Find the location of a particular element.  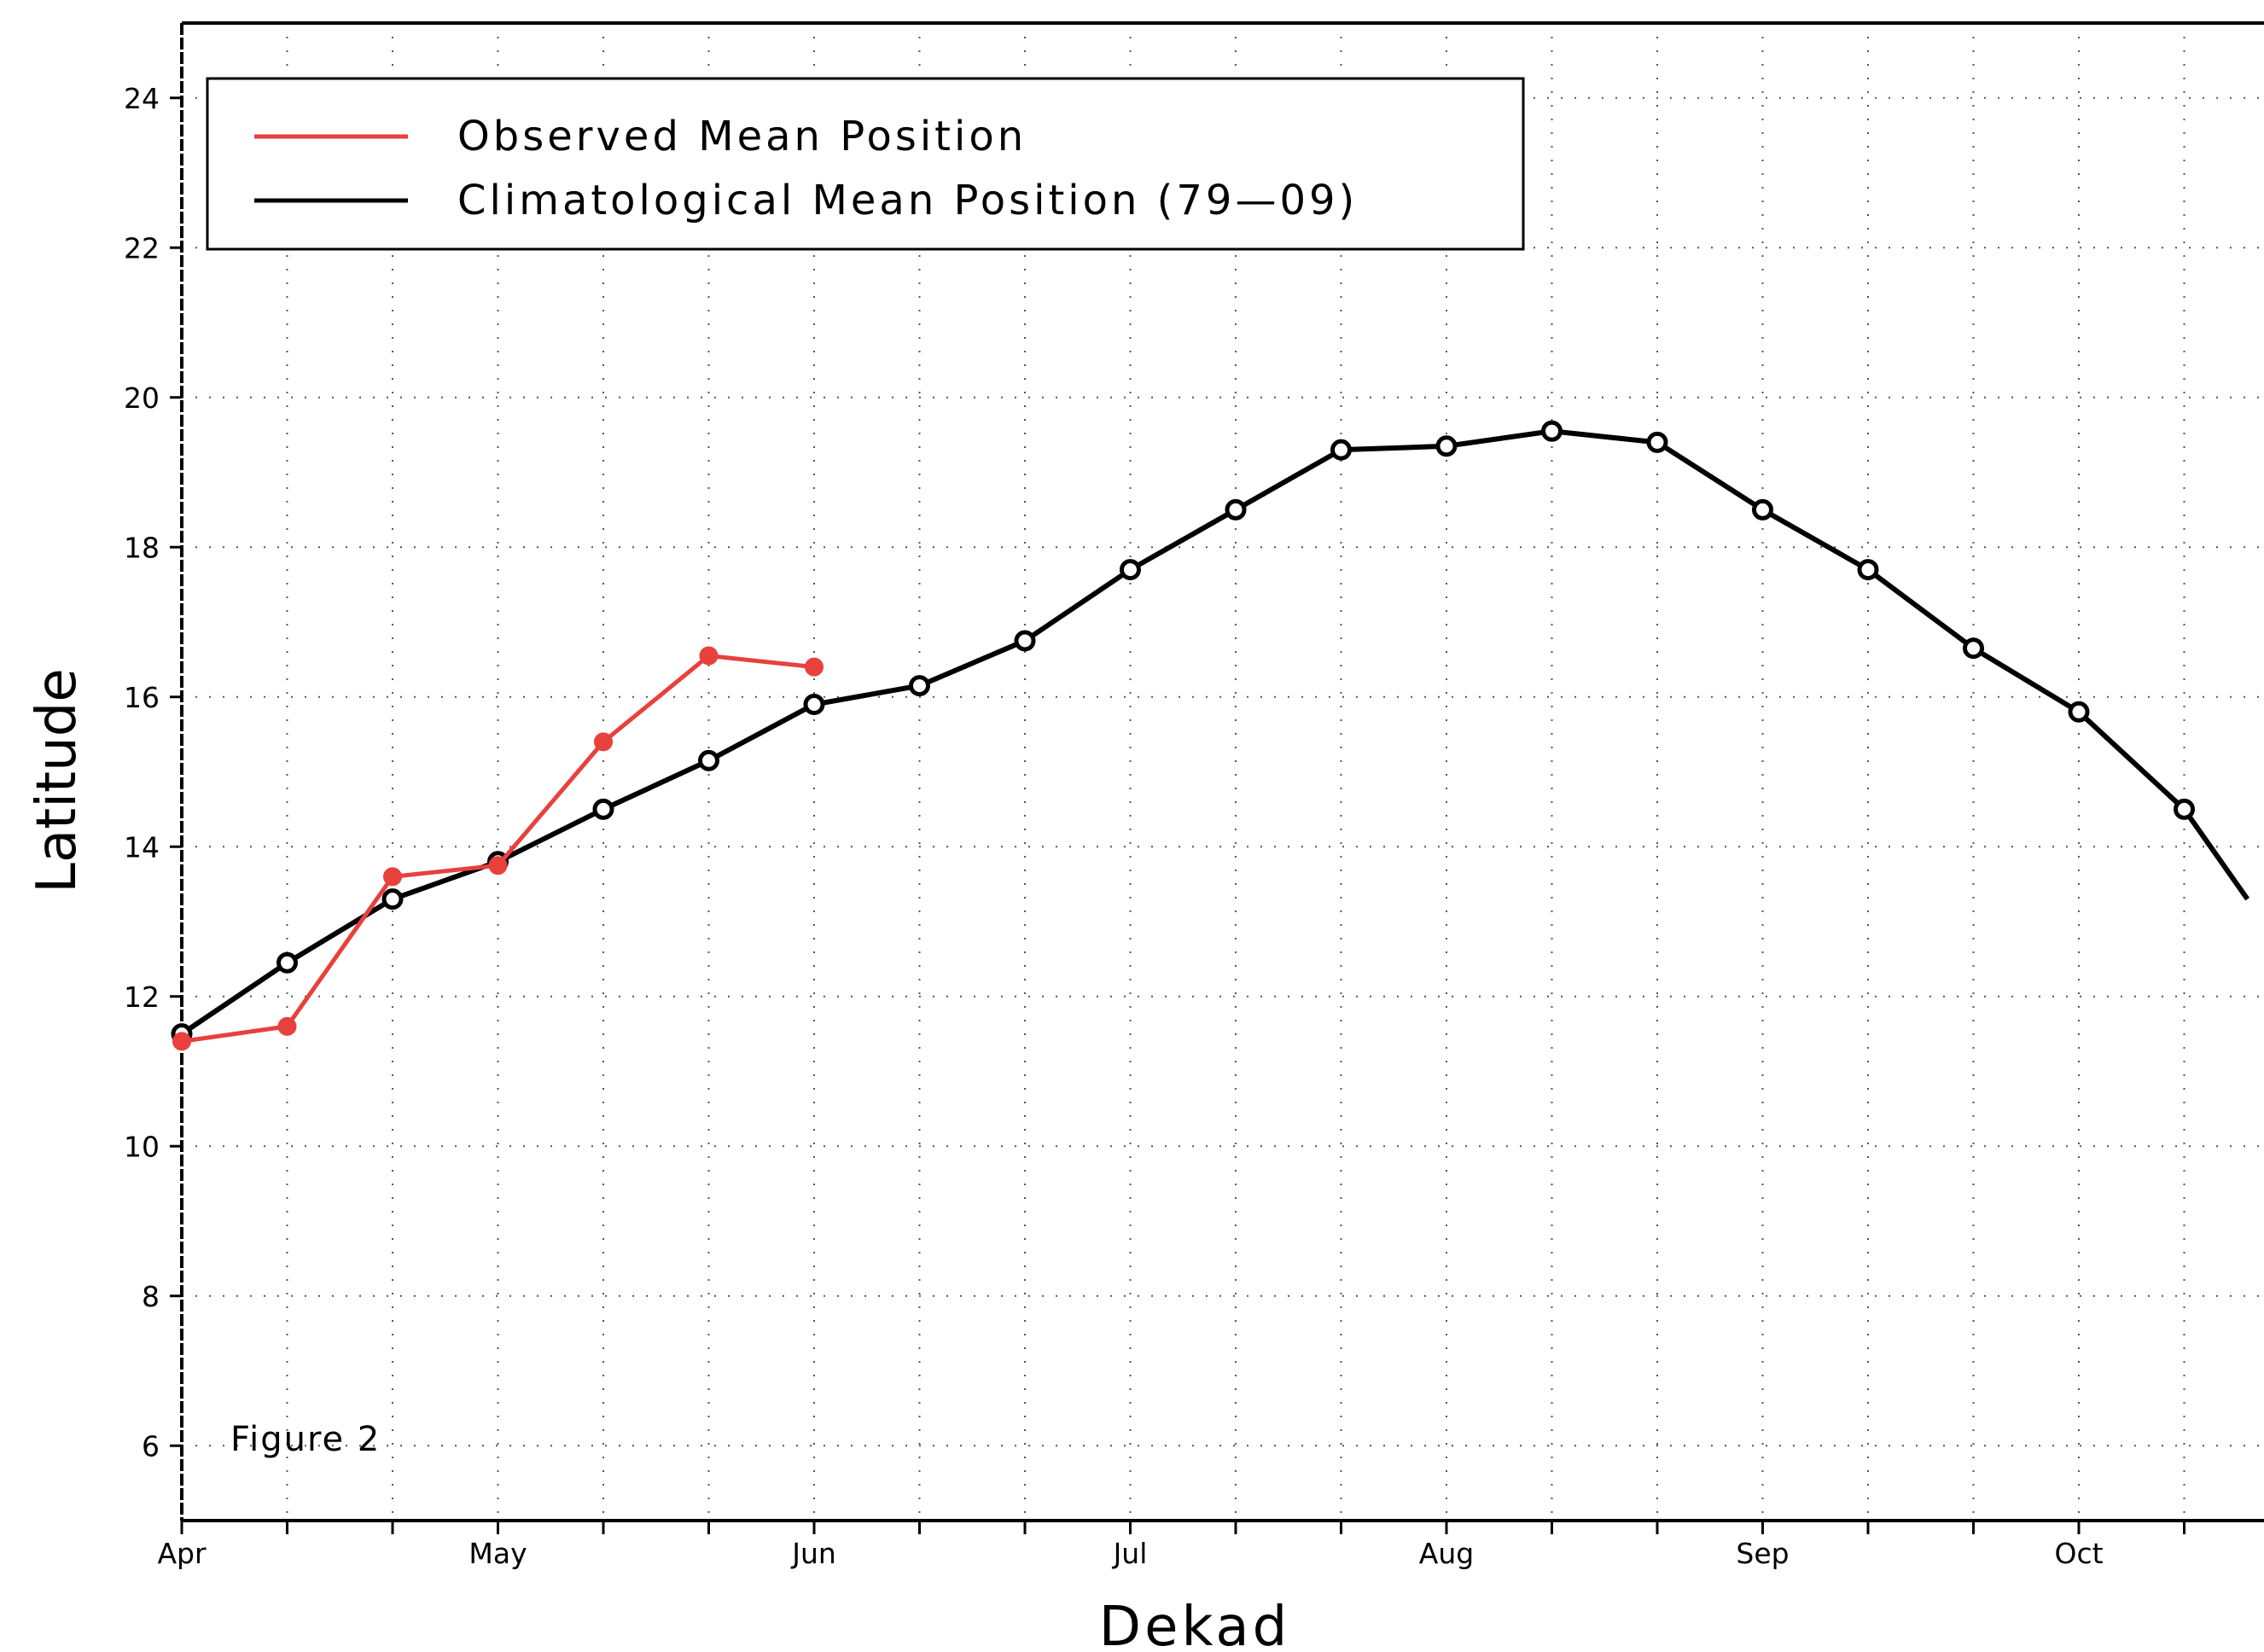

y-tick-label: 20 is located at coordinates (142, 398).